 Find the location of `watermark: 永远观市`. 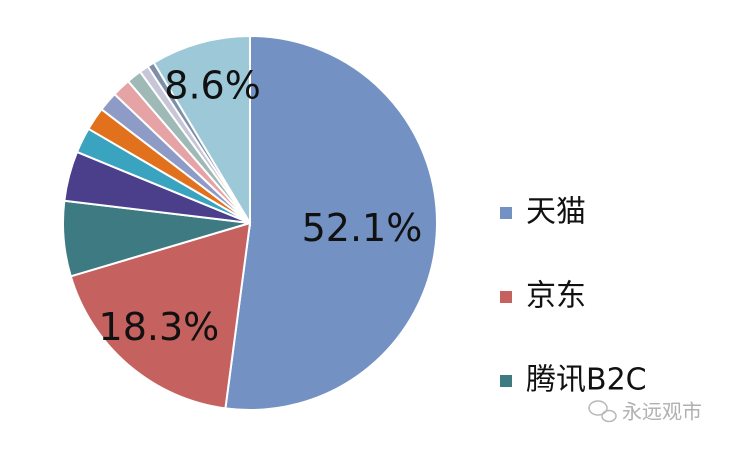

watermark: 永远观市 is located at coordinates (662, 412).